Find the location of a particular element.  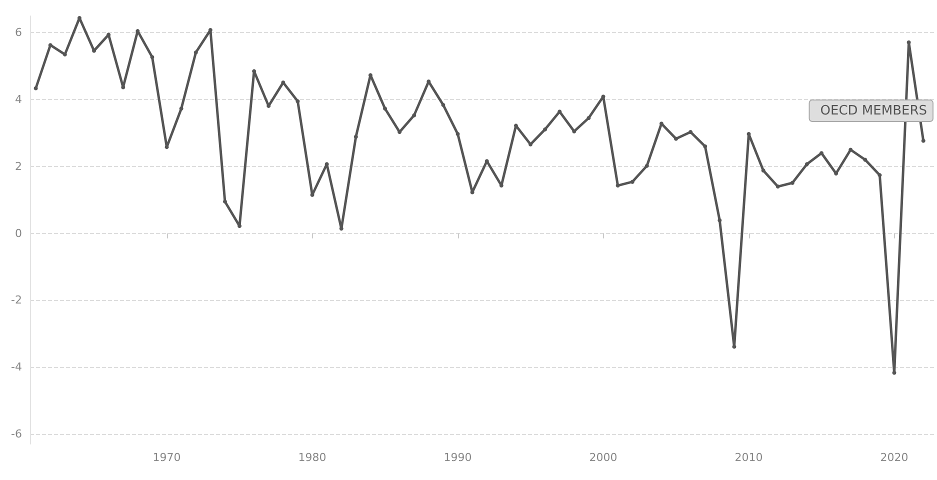

x-tick-label: 1990 is located at coordinates (458, 457).